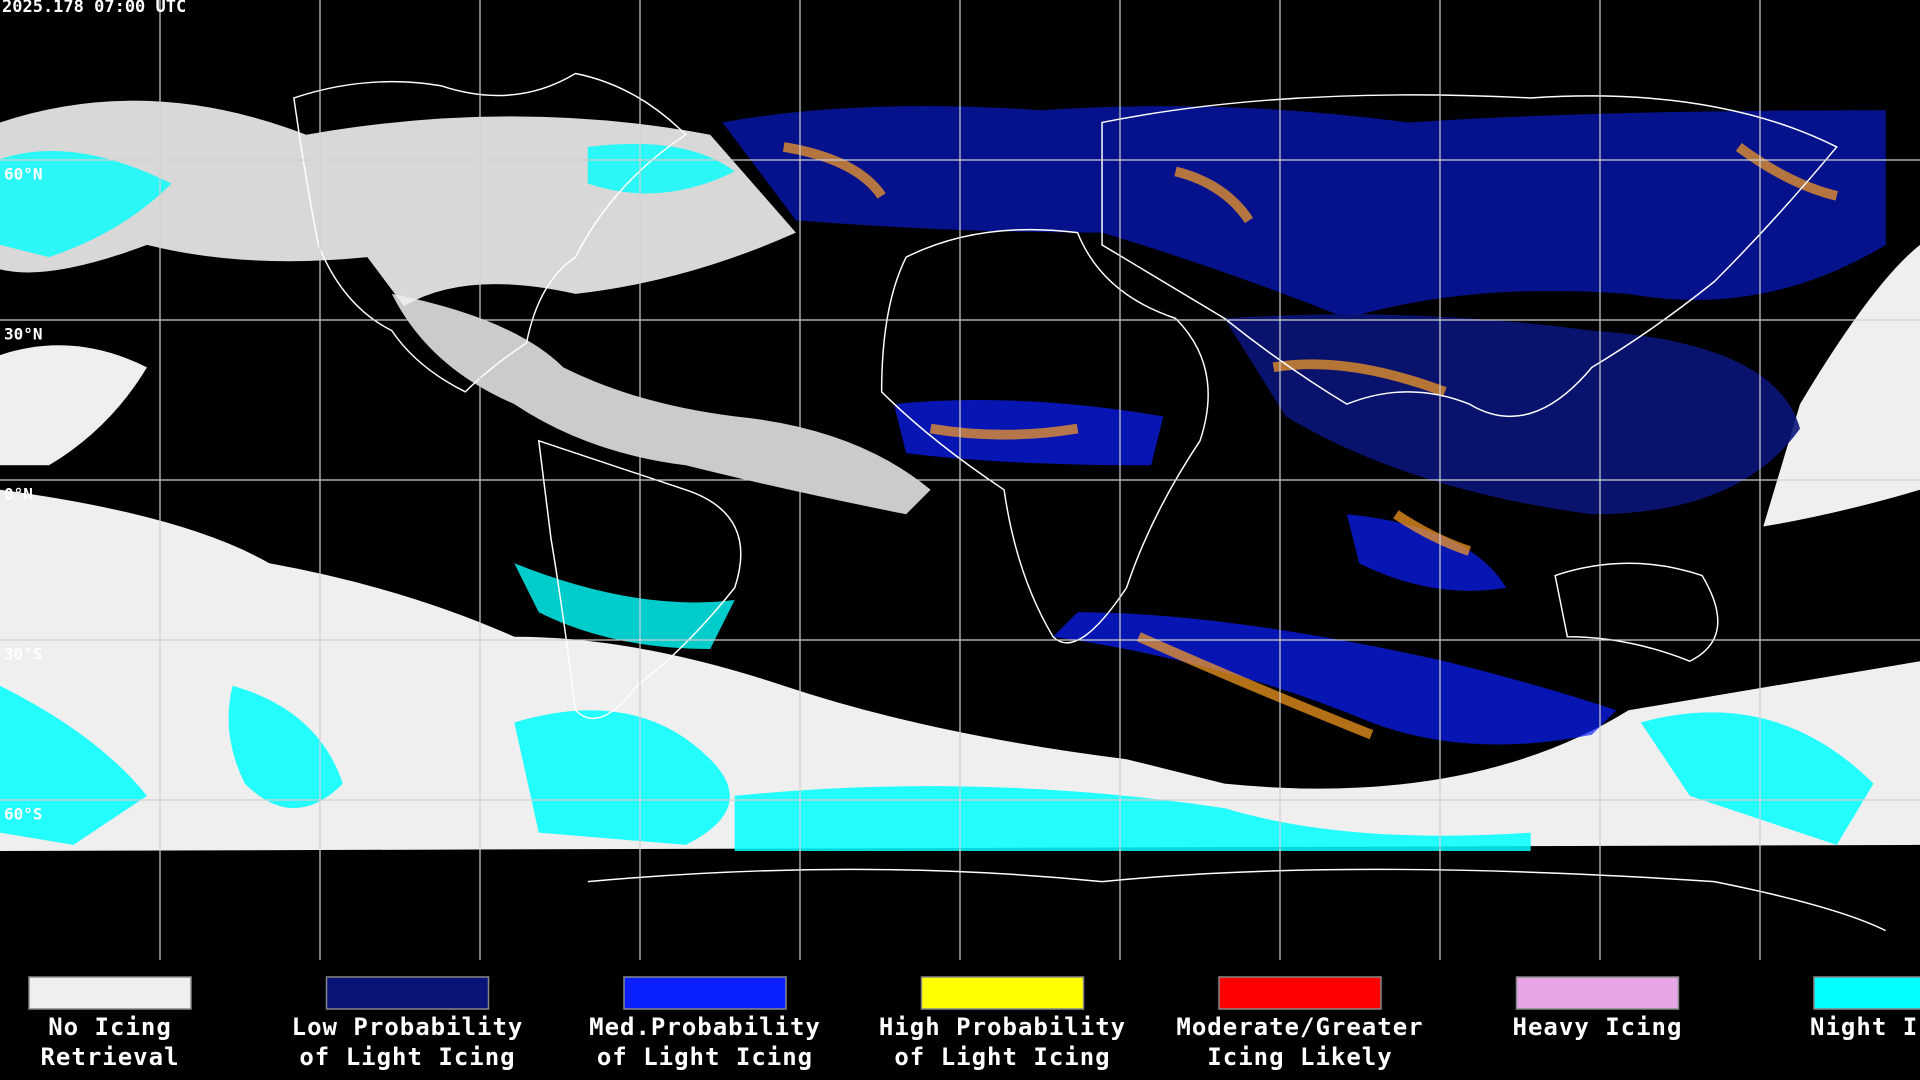 This screenshot has height=1080, width=1920. I want to click on legend-label: High Probability, so click(1002, 1027).